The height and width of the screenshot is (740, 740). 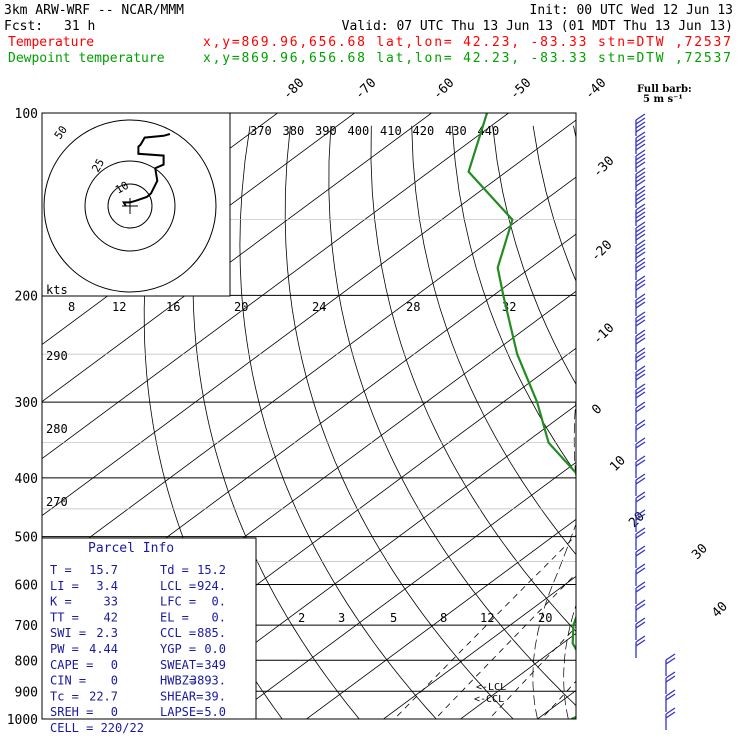 I want to click on mixing-ratio-label: 8, so click(x=443, y=618).